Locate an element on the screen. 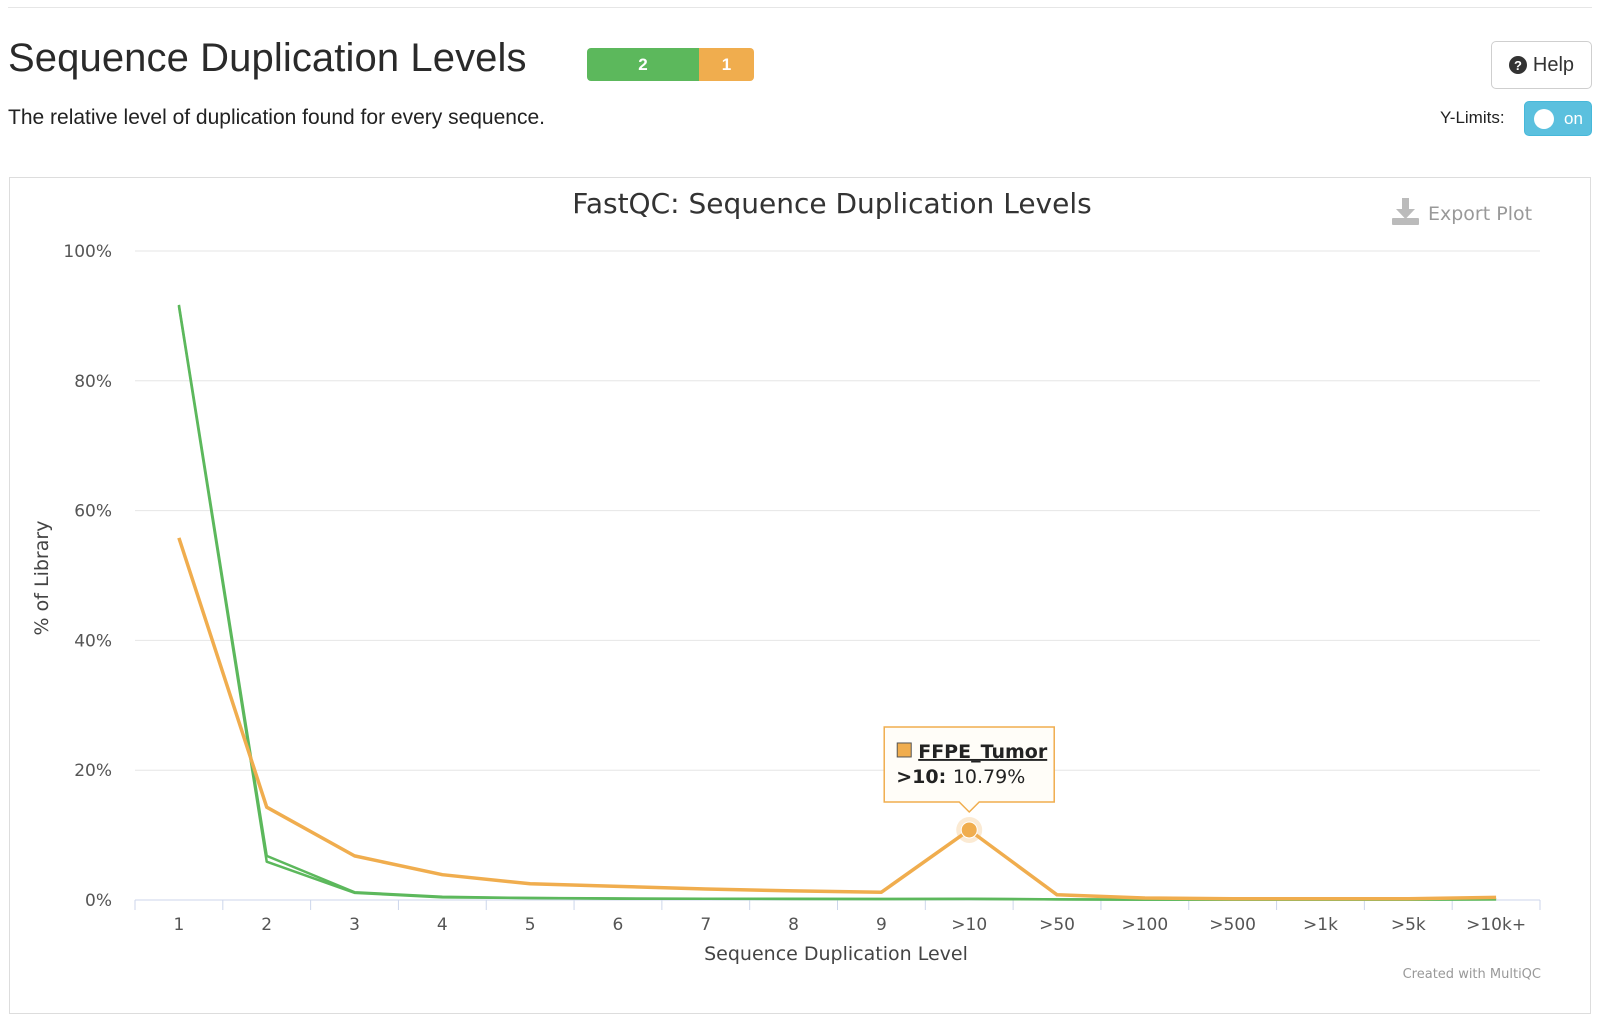 Image resolution: width=1600 pixels, height=1015 pixels. x-tick-label: 6 is located at coordinates (618, 925).